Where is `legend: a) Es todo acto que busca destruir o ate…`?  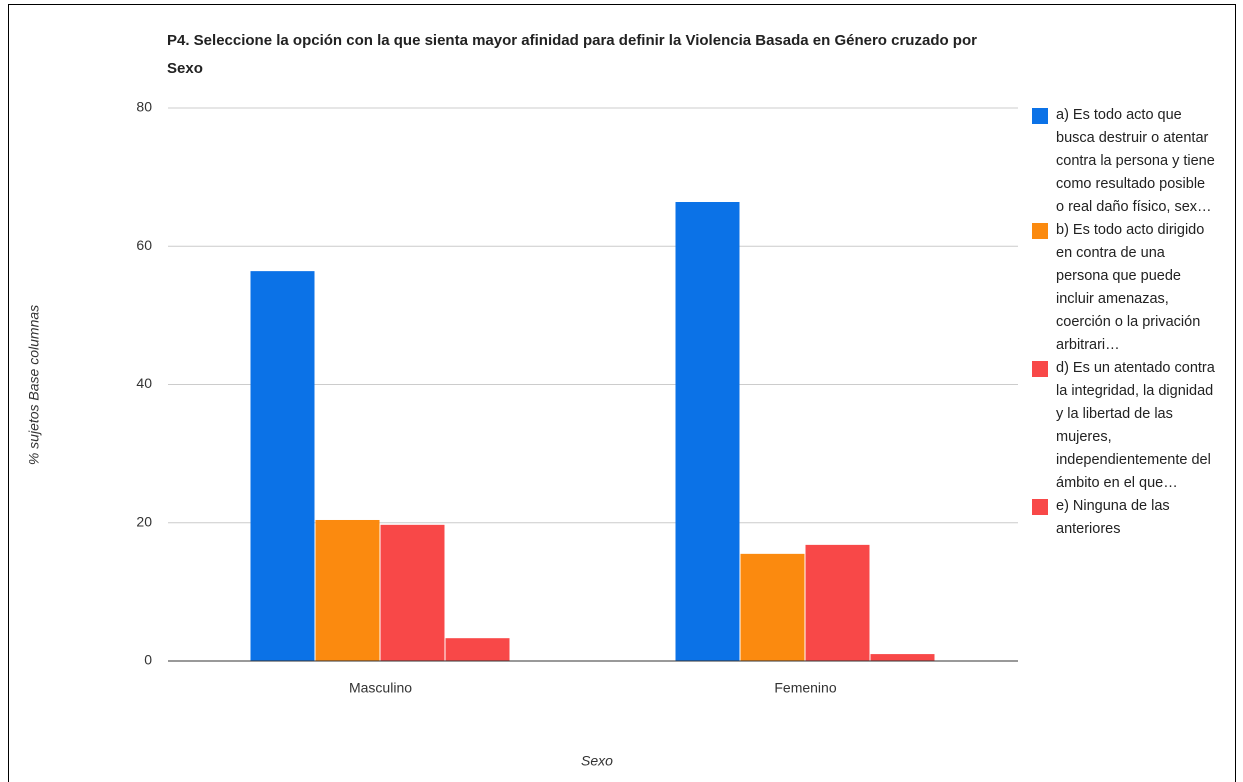
legend: a) Es todo acto que busca destruir o ate… is located at coordinates (1127, 322).